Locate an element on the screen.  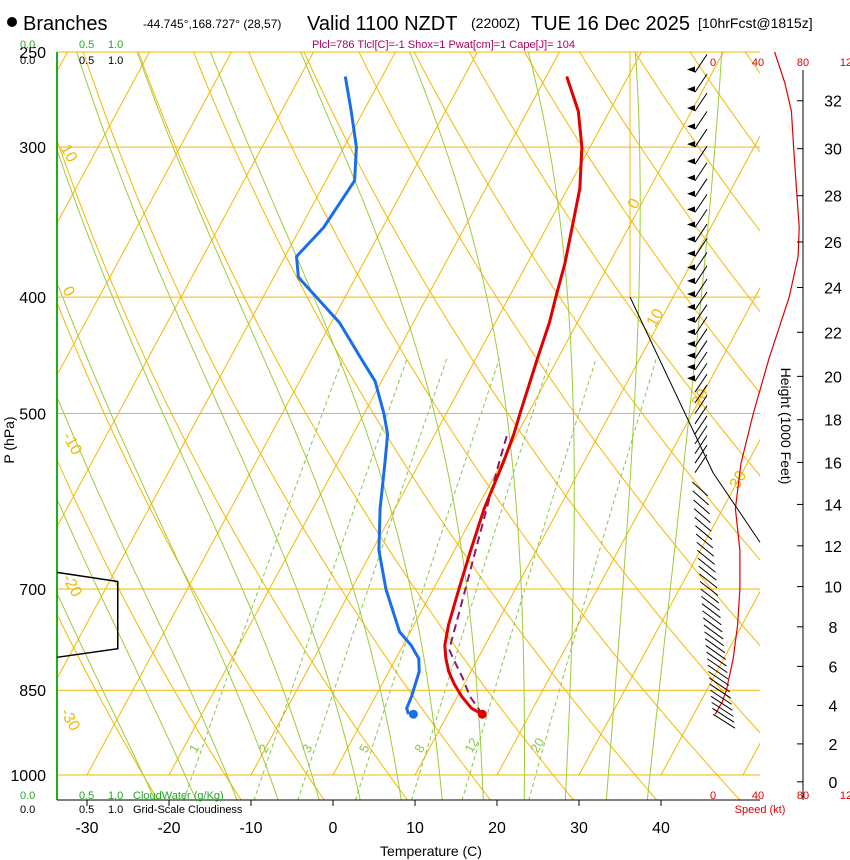
speed-tick-top-0: 0 is located at coordinates (713, 63).